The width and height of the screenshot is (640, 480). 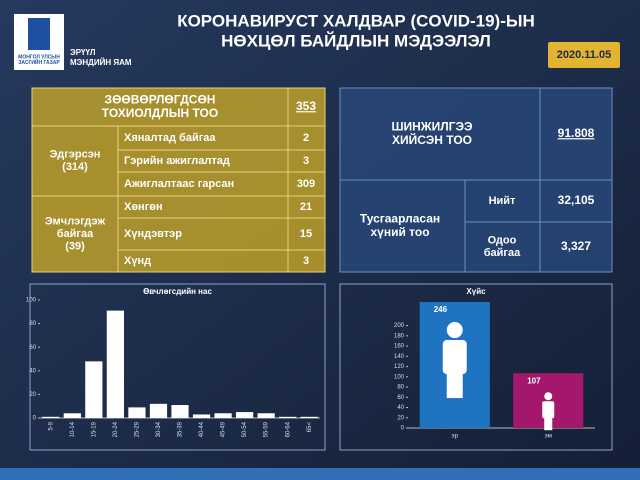 What do you see at coordinates (548, 437) in the screenshot?
I see `x-tick-label: эм` at bounding box center [548, 437].